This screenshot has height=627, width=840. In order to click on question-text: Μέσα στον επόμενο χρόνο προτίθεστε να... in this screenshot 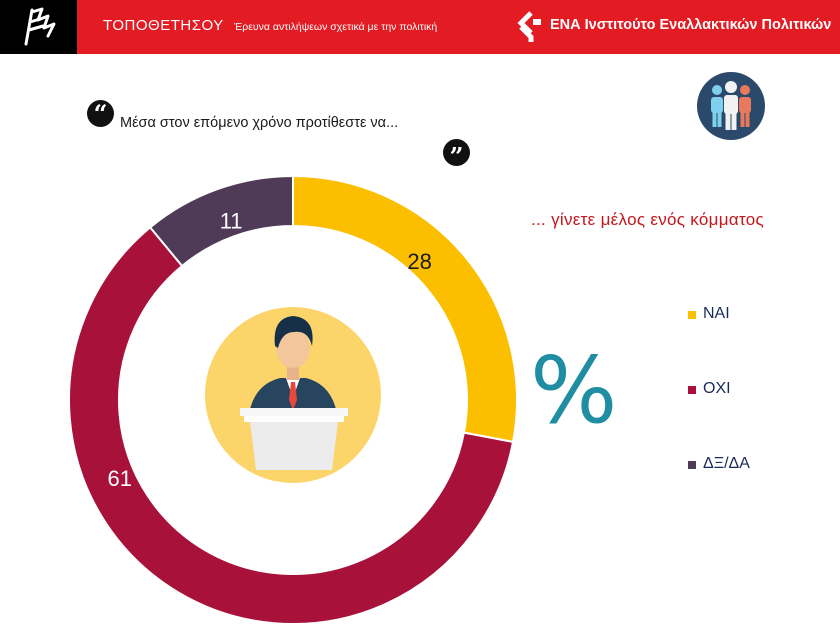, I will do `click(259, 123)`.